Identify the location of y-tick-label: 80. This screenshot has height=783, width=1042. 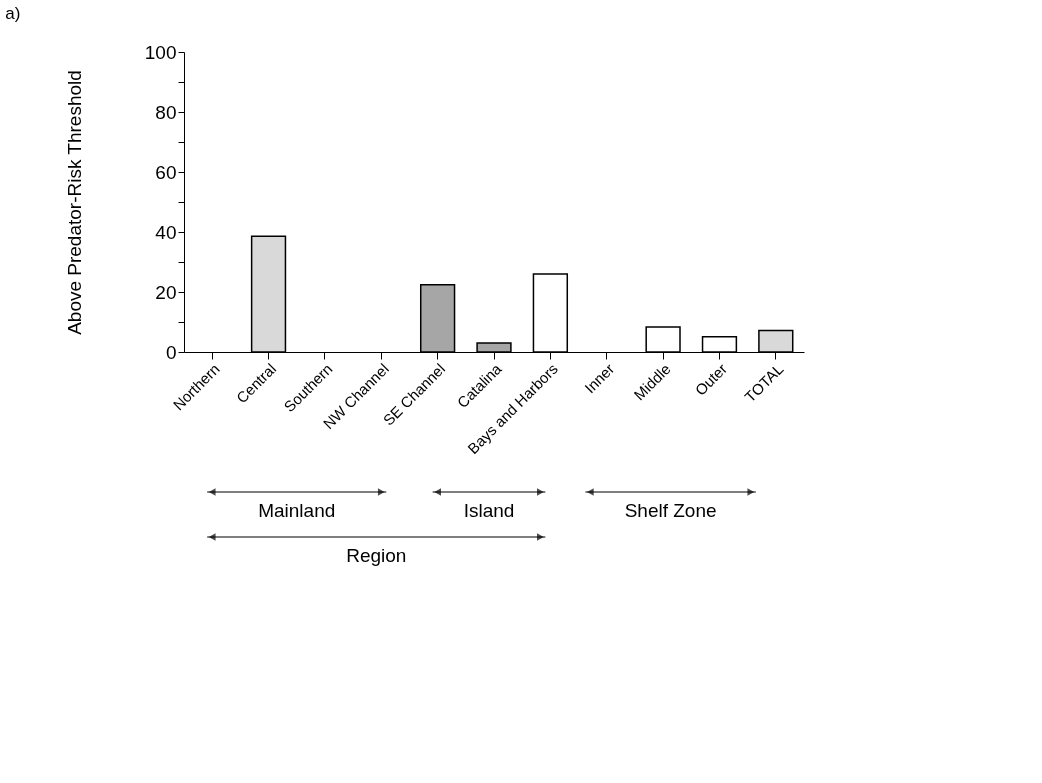
(166, 112).